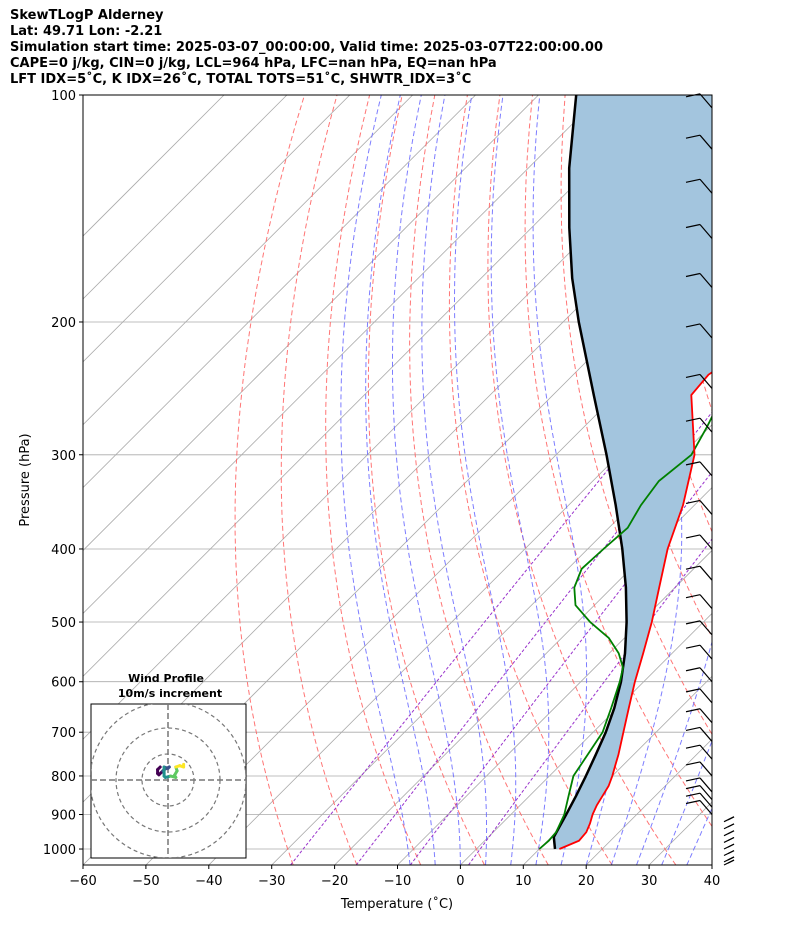 The height and width of the screenshot is (937, 794). Describe the element at coordinates (271, 881) in the screenshot. I see `x-tick-label: −30` at that location.